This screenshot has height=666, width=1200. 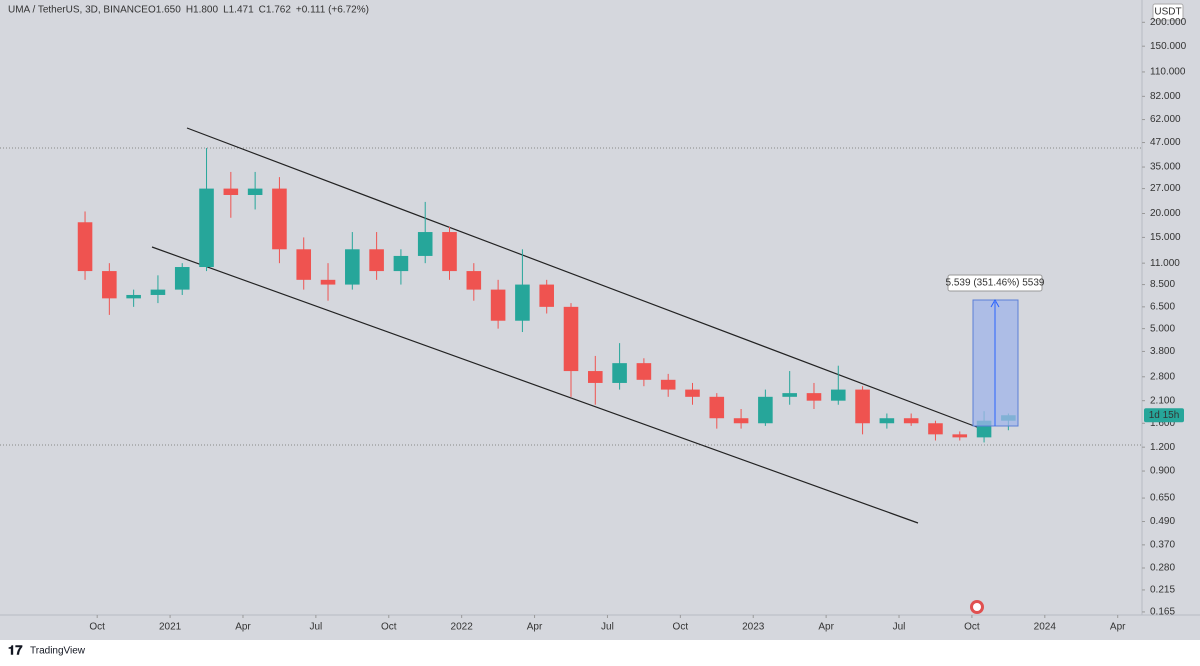 What do you see at coordinates (462, 627) in the screenshot?
I see `x-tick-label: 2022` at bounding box center [462, 627].